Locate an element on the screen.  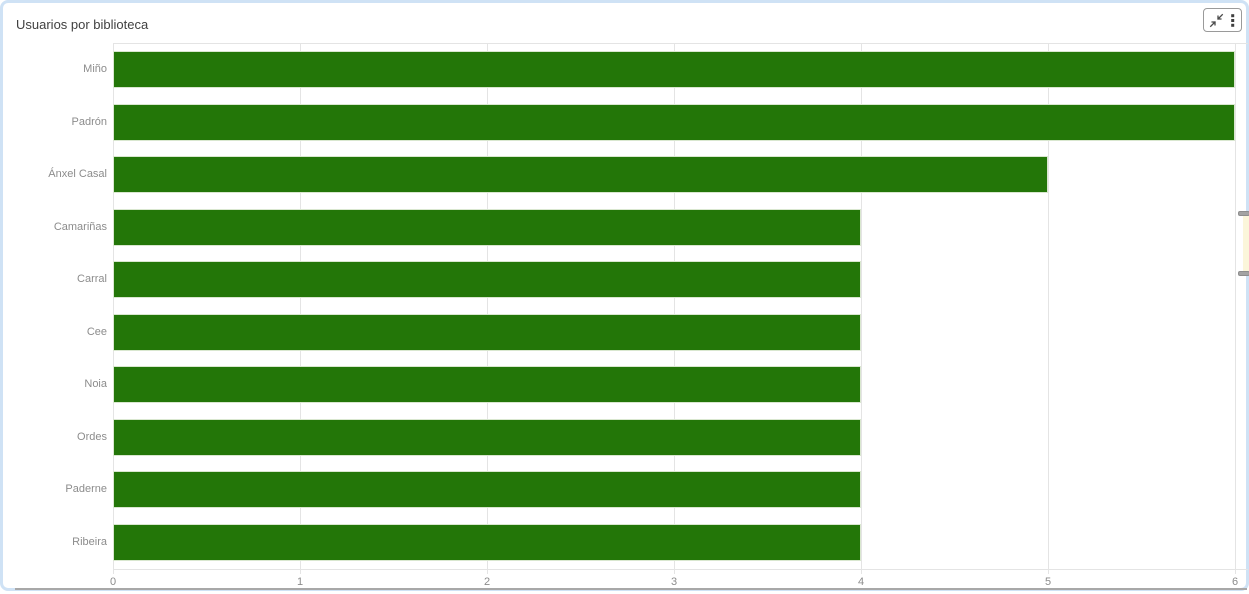
y-axis-label: Ribeira is located at coordinates (89, 542).